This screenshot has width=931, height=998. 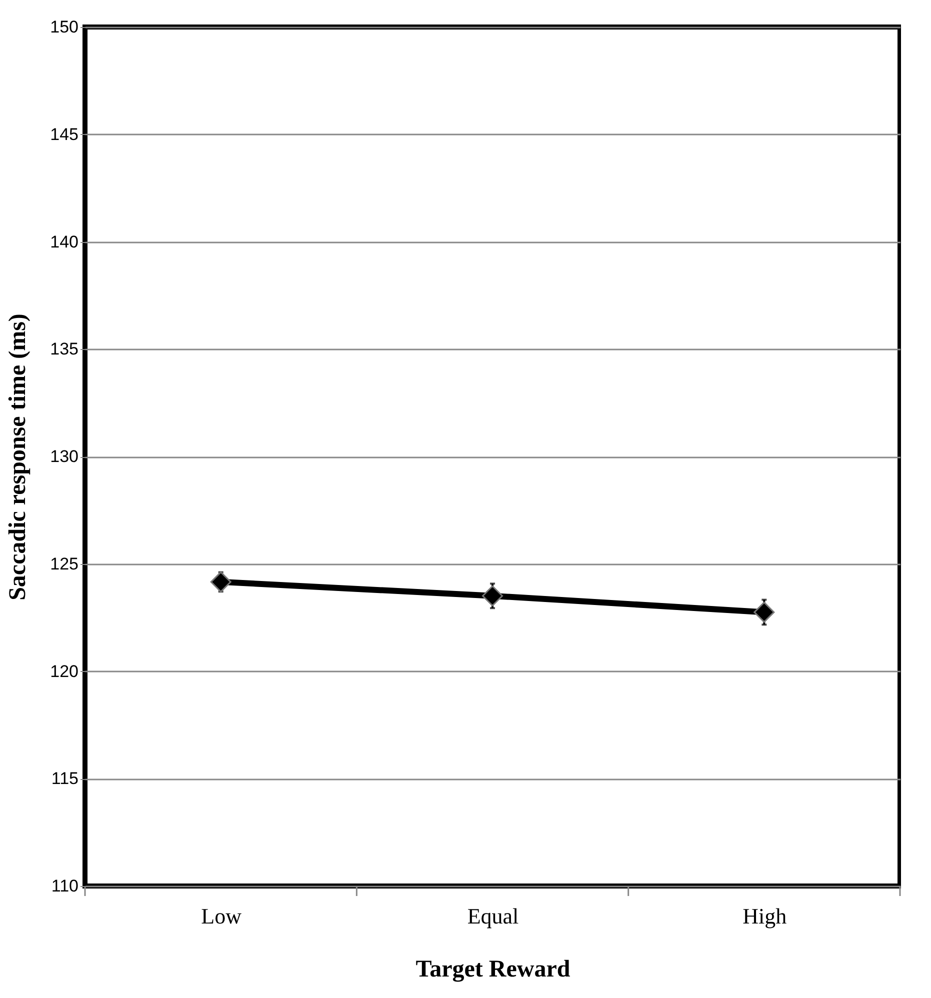 What do you see at coordinates (64, 456) in the screenshot?
I see `y-tick-label: 130` at bounding box center [64, 456].